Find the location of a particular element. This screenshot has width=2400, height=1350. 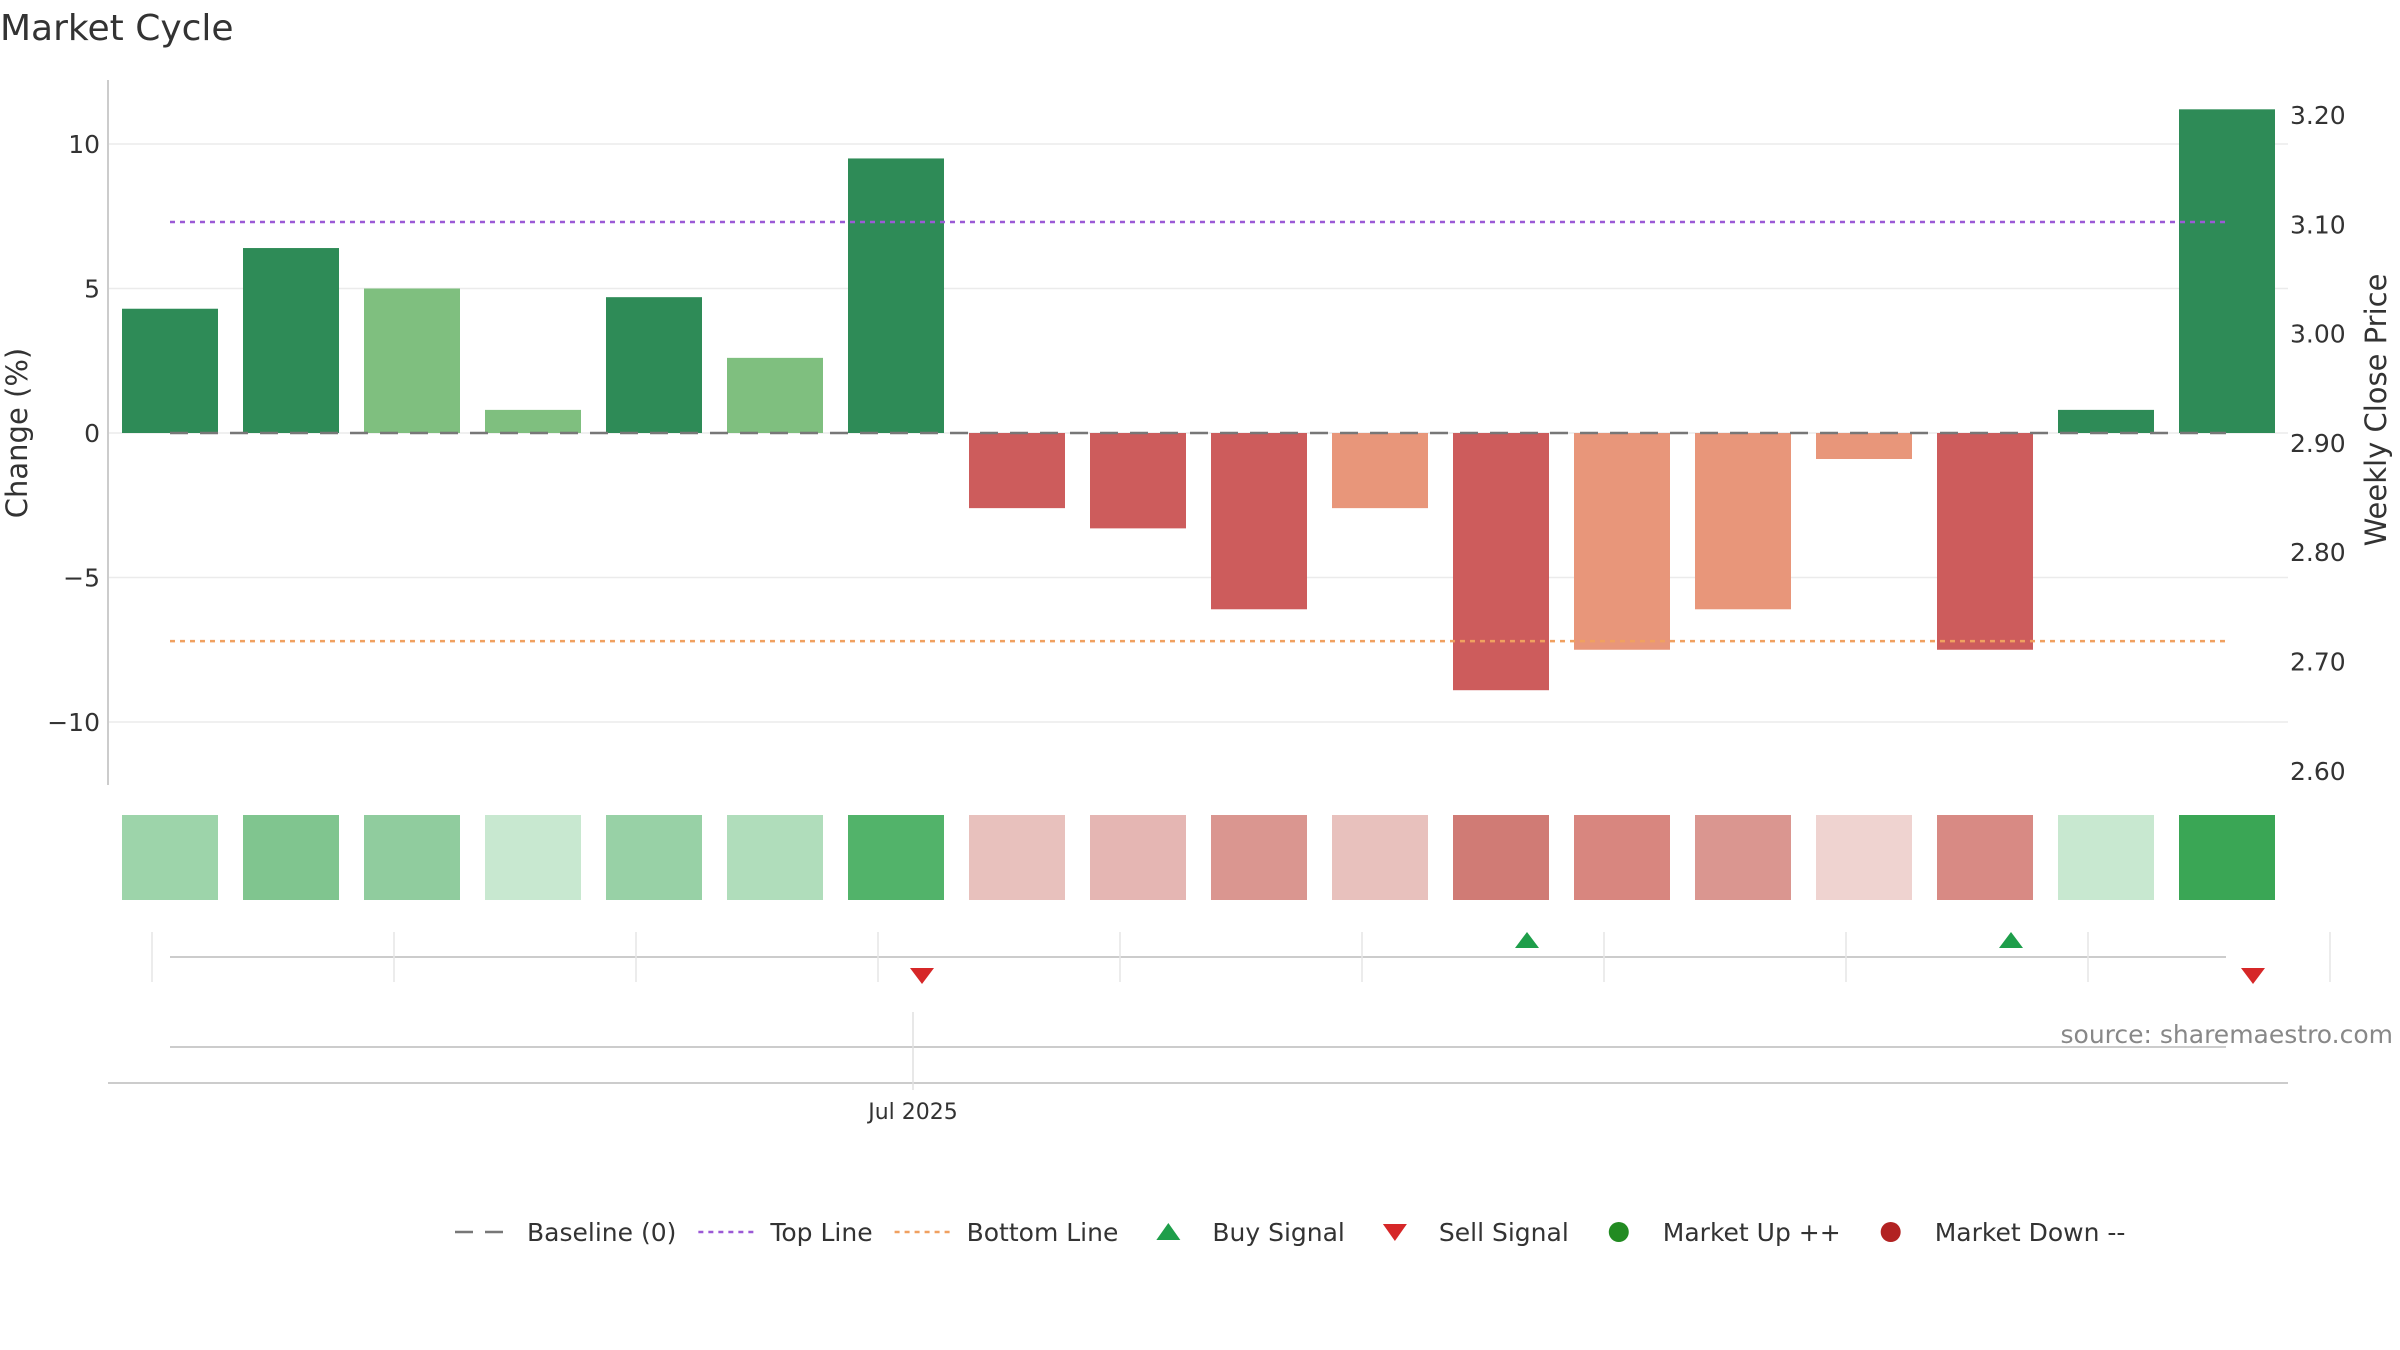

chart-title: Market Cycle is located at coordinates (117, 28).